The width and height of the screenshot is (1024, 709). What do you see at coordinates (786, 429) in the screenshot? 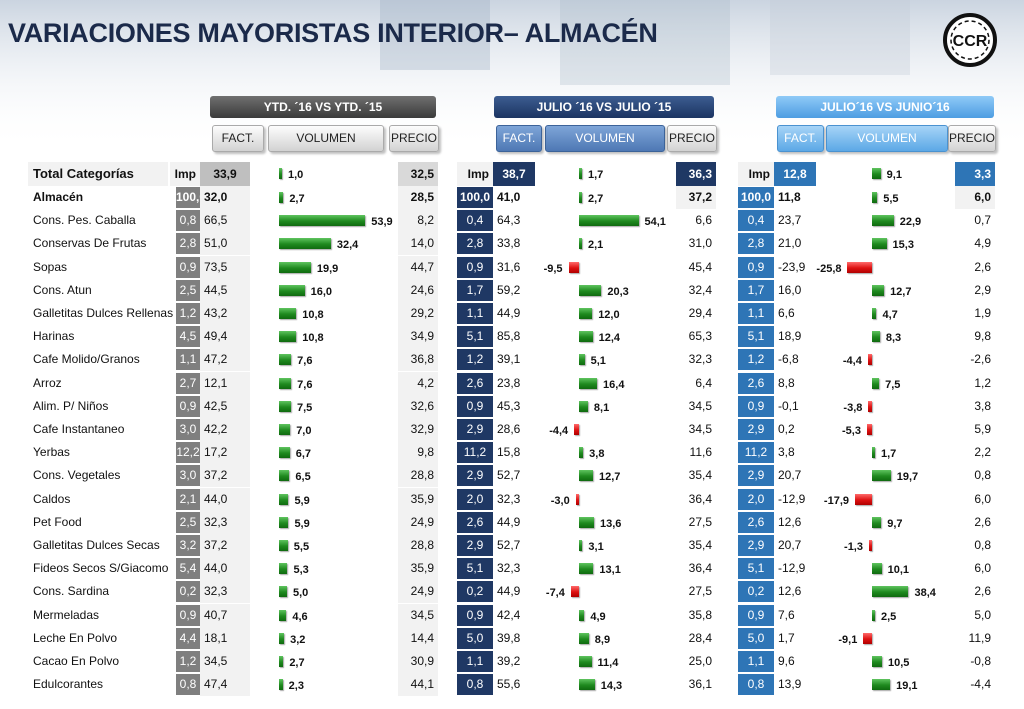
I see `row-fact-s3: 0,2` at bounding box center [786, 429].